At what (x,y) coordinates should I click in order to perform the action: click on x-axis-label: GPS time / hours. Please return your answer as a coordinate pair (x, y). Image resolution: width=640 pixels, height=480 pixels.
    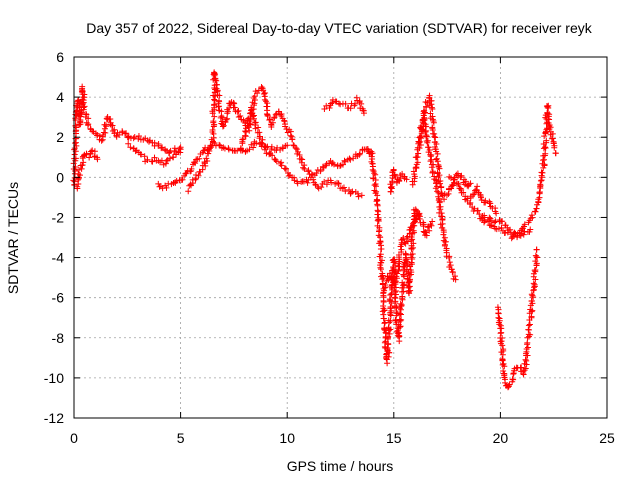
    Looking at the image, I should click on (340, 466).